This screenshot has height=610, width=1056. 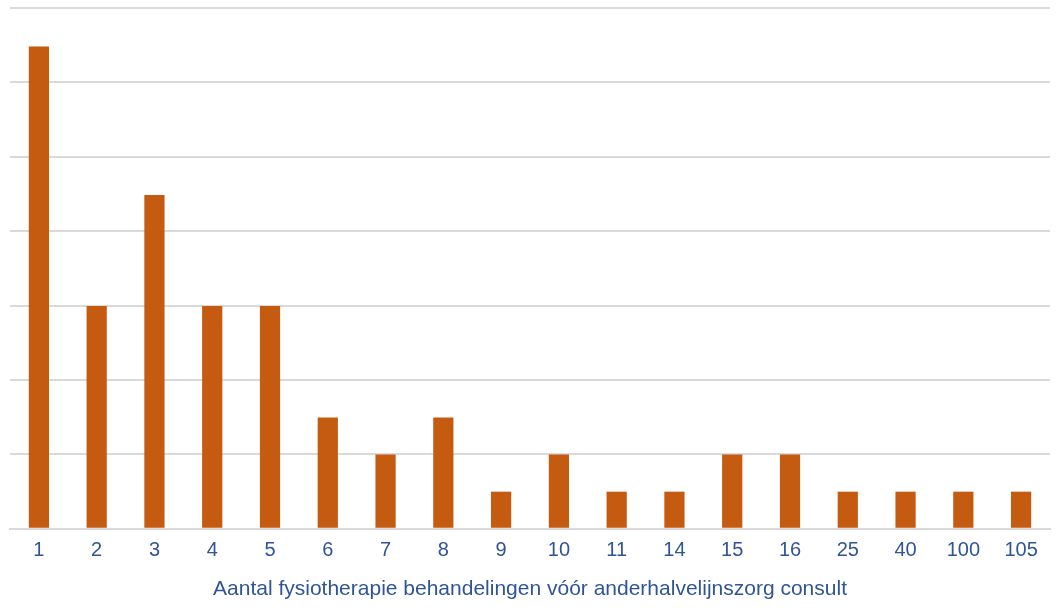 I want to click on x-tick-label: 3, so click(x=154, y=549).